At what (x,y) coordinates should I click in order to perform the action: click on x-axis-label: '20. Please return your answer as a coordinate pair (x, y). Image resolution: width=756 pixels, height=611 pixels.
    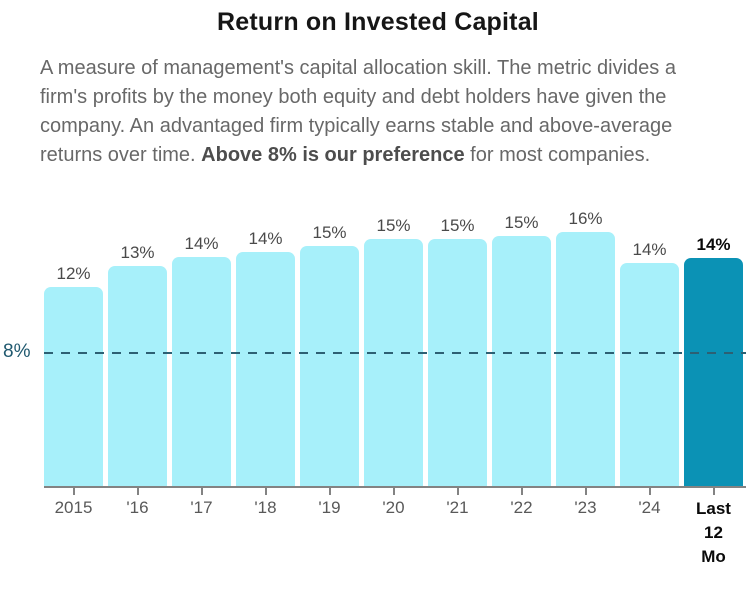
    Looking at the image, I should click on (393, 507).